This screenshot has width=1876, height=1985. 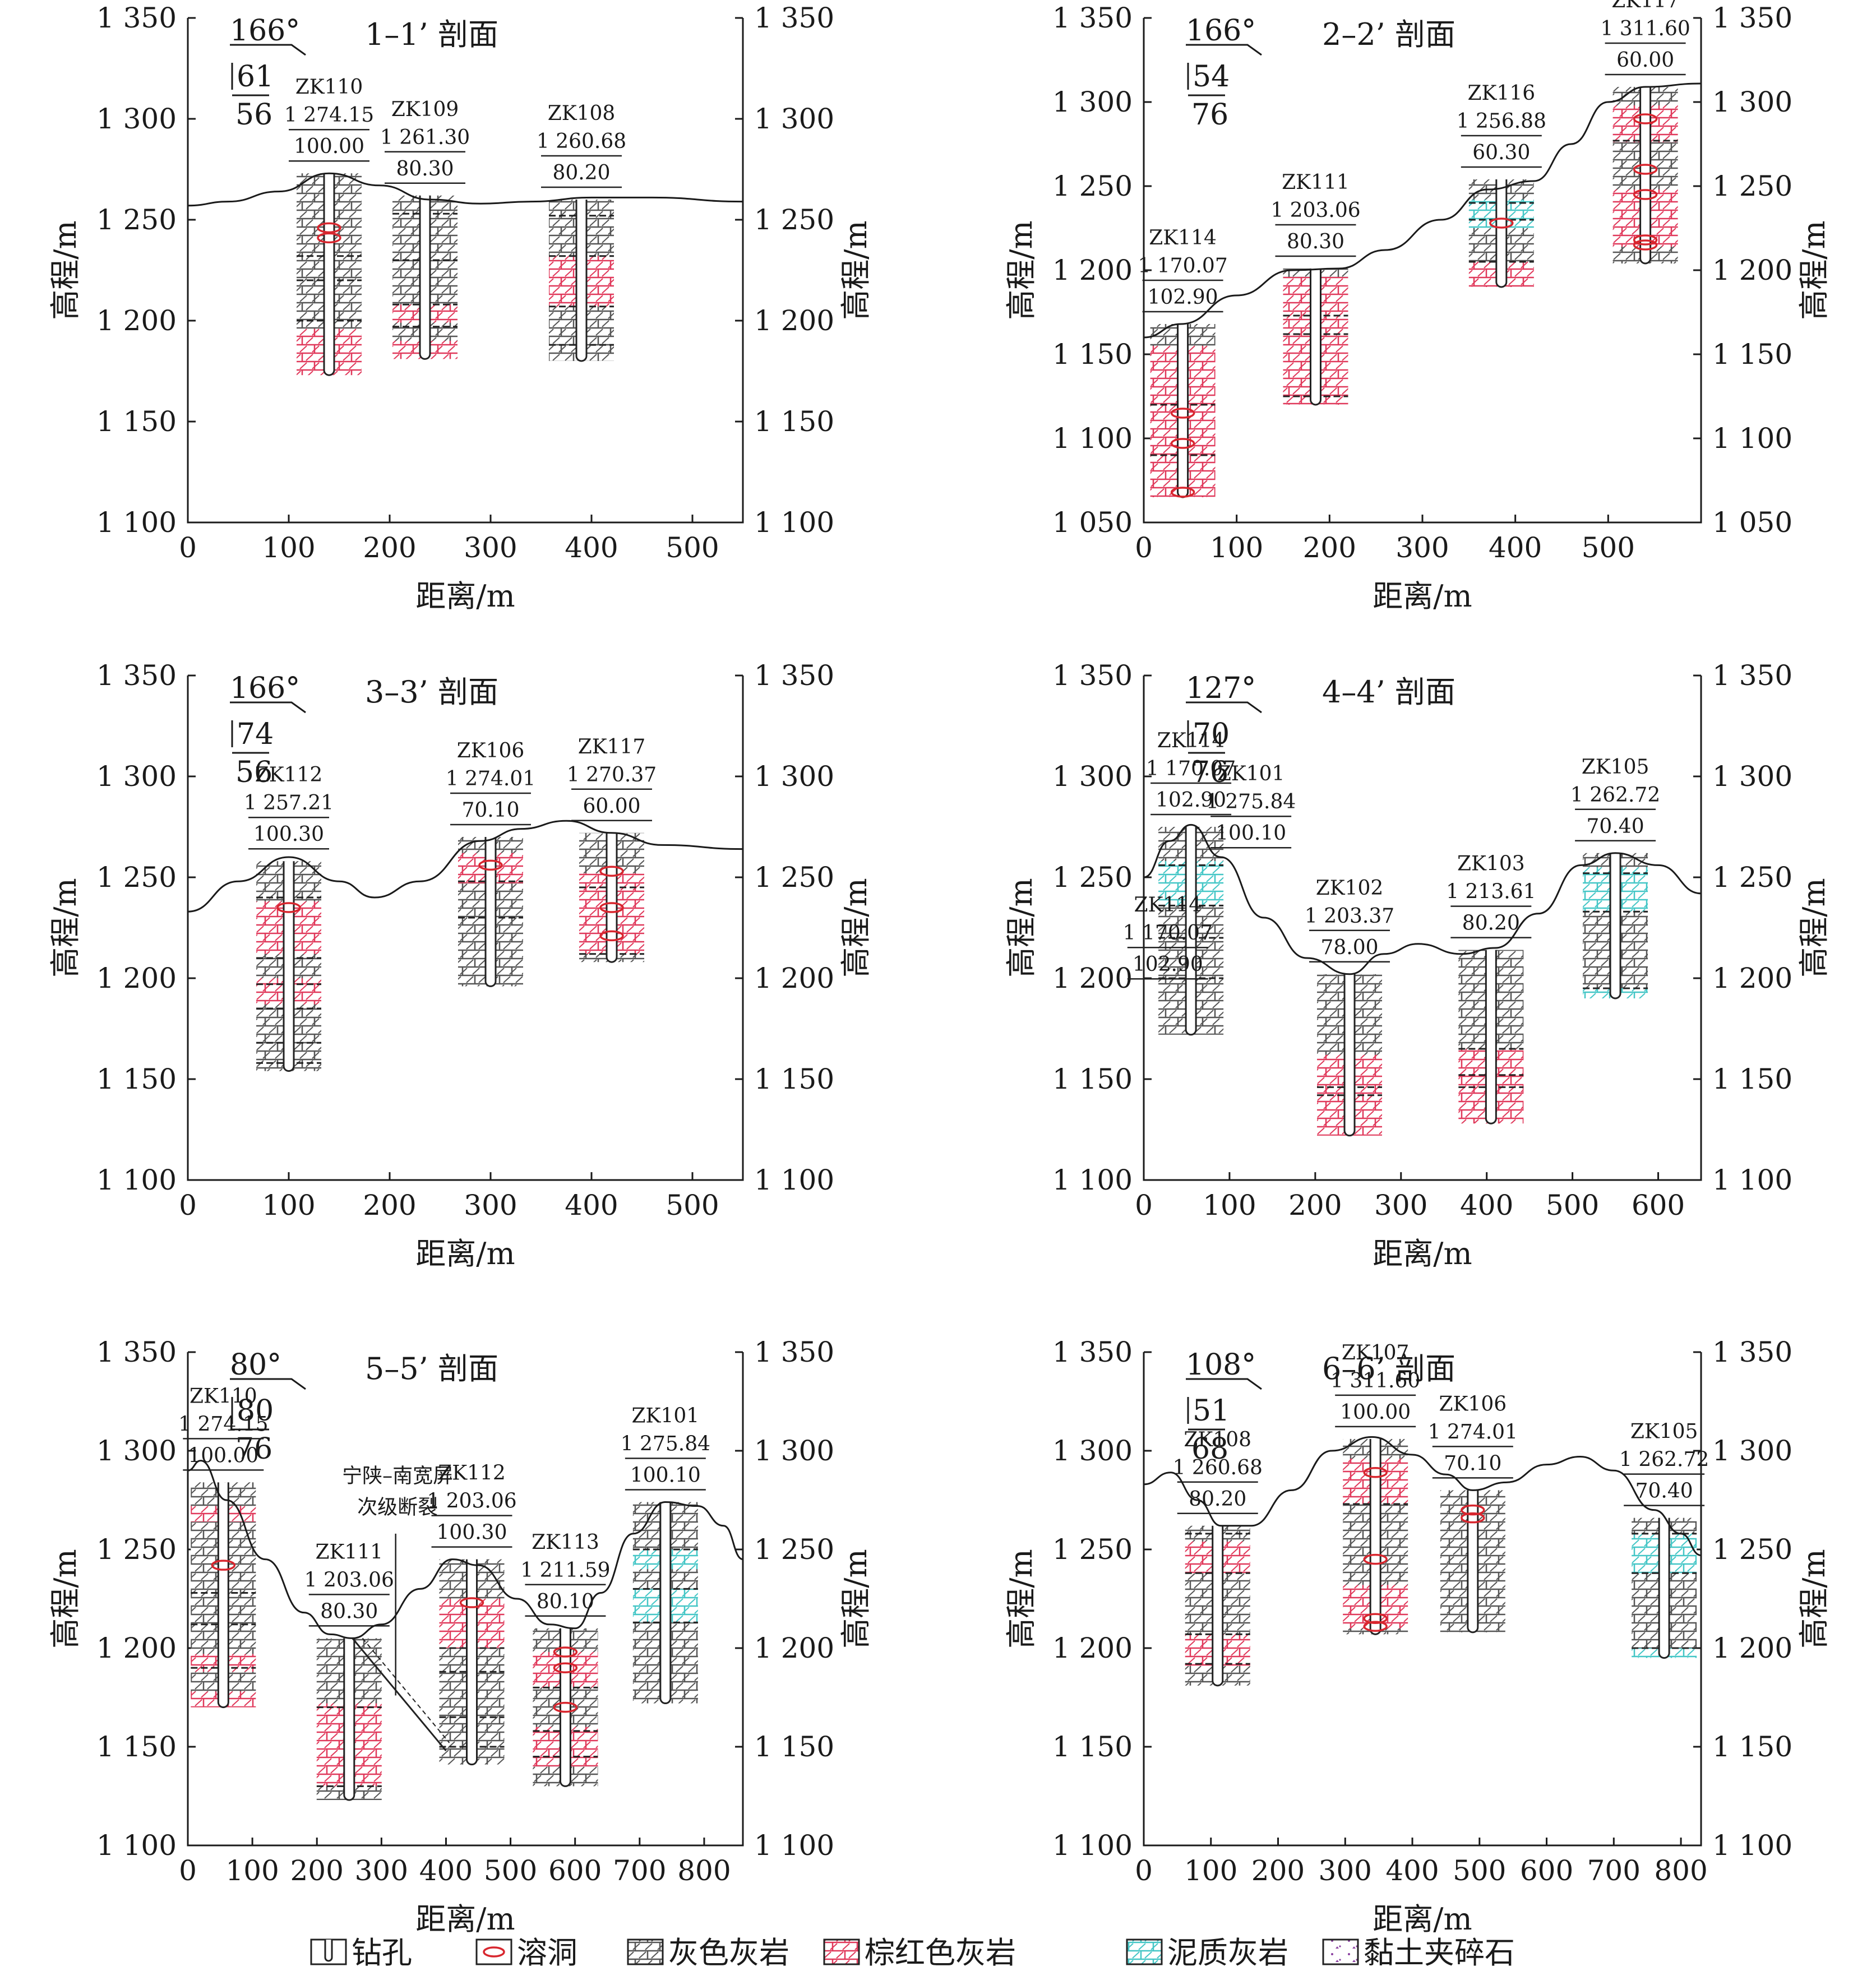 What do you see at coordinates (1501, 185) in the screenshot?
I see `borehole-zk116: ZK116 1 256.88 60.30` at bounding box center [1501, 185].